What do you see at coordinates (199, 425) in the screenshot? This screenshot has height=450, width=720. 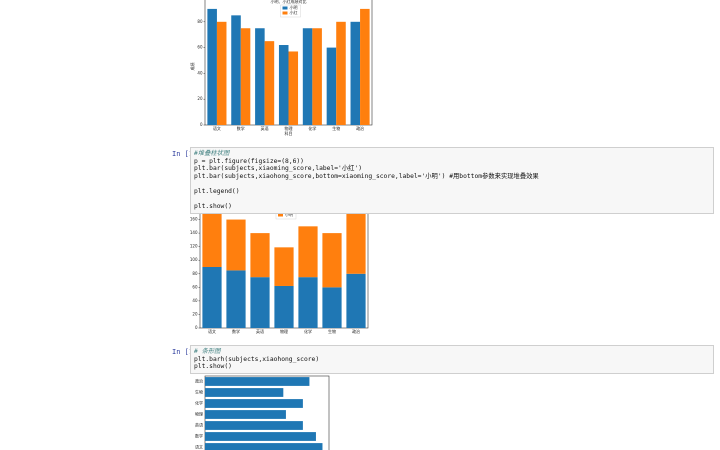 I see `y-tick-label: 英语` at bounding box center [199, 425].